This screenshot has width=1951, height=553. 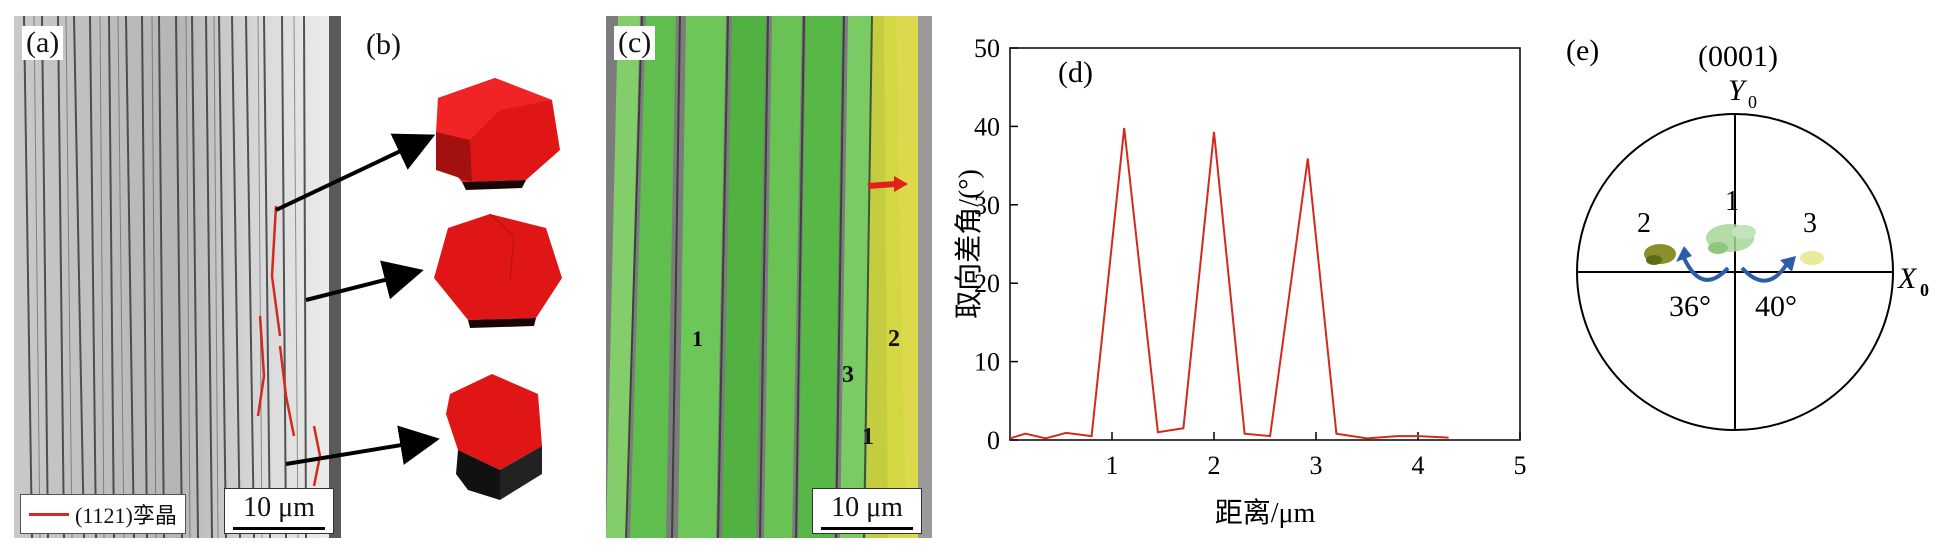 What do you see at coordinates (887, 184) in the screenshot?
I see `red-arrow-c` at bounding box center [887, 184].